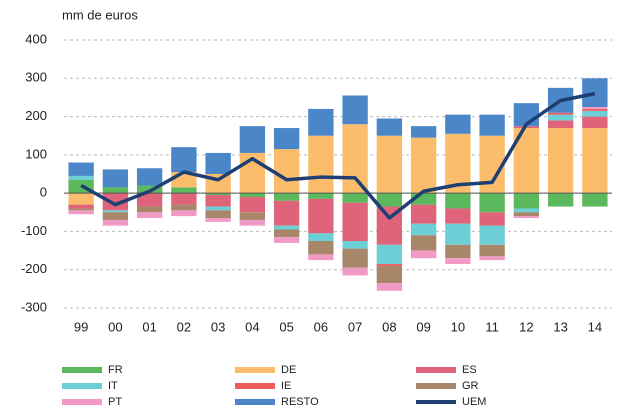 This screenshot has width=624, height=416. What do you see at coordinates (34, 268) in the screenshot?
I see `y-tick-label: -200` at bounding box center [34, 268].